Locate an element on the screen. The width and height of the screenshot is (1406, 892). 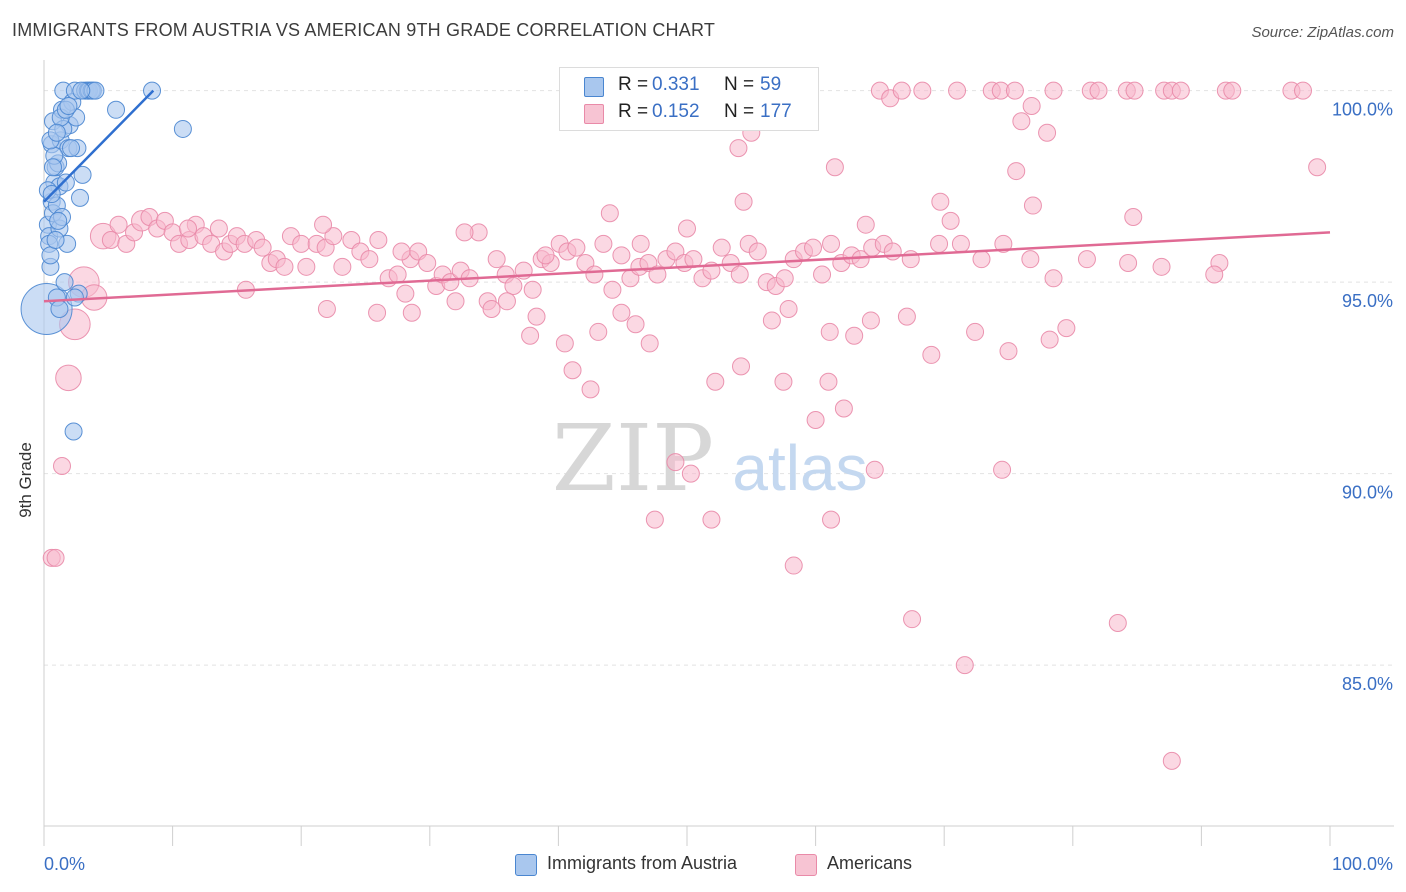
trend-line-austria is located at coordinates (99, 146).